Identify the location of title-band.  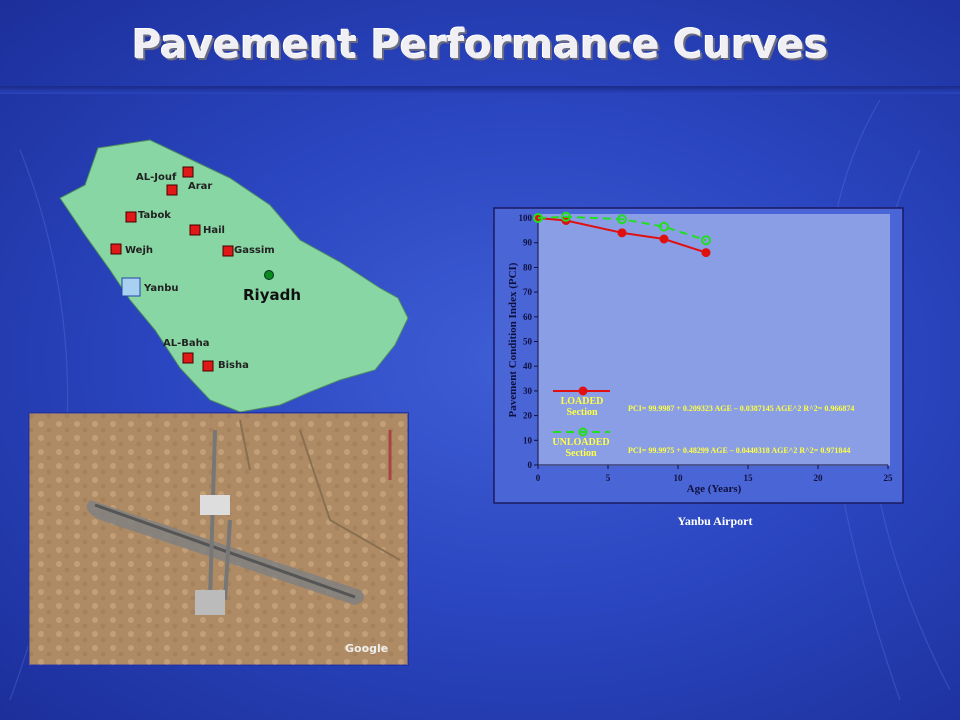
(480, 90).